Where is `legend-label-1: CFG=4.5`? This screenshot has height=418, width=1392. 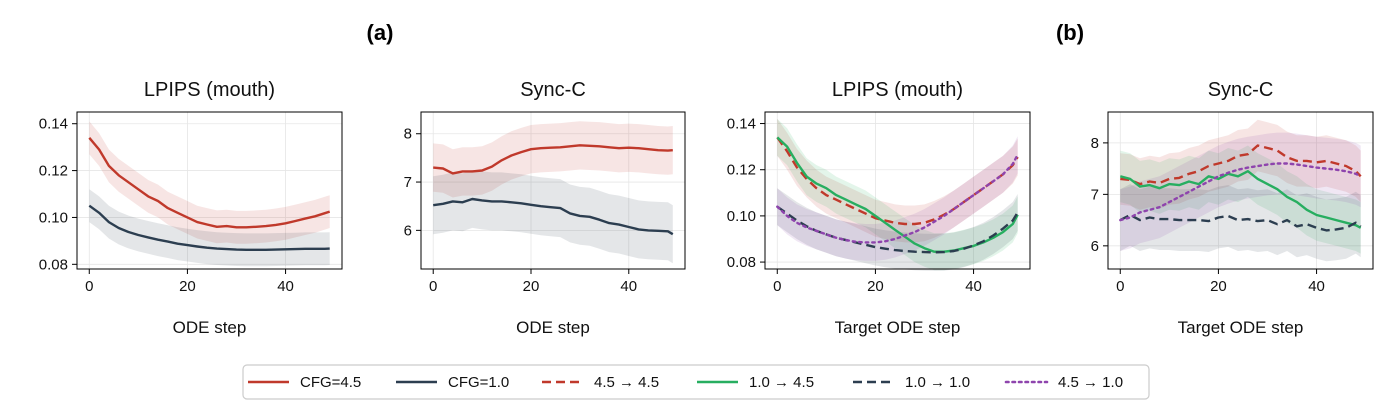
legend-label-1: CFG=4.5 is located at coordinates (330, 382).